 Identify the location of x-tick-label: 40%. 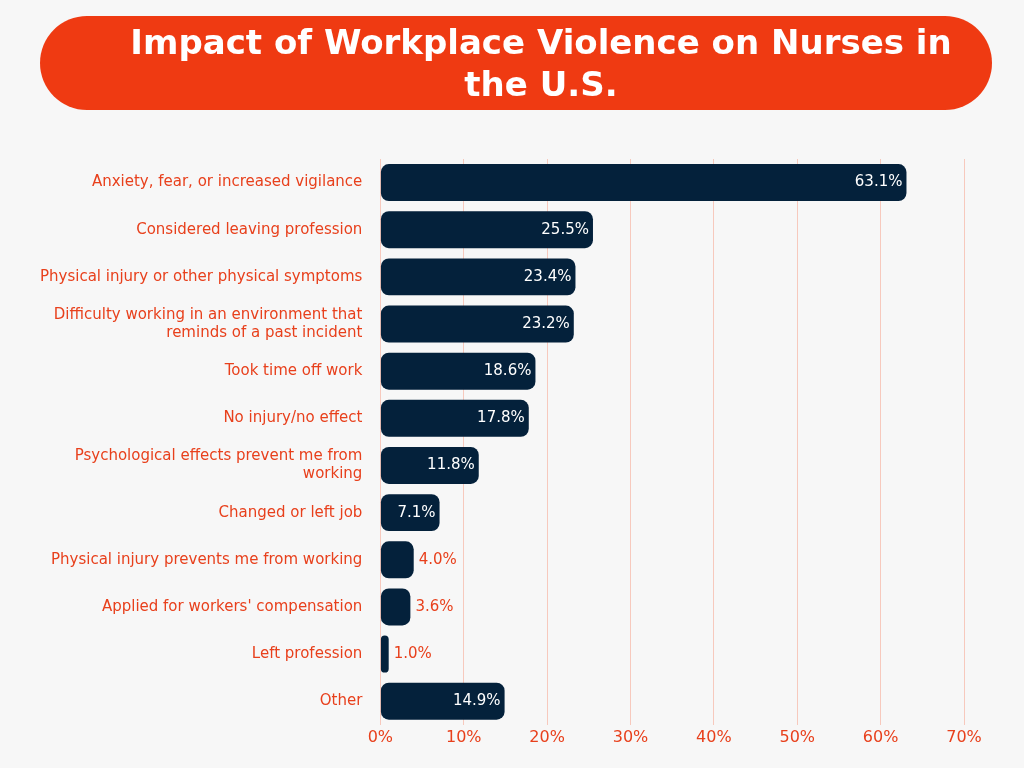
(714, 736).